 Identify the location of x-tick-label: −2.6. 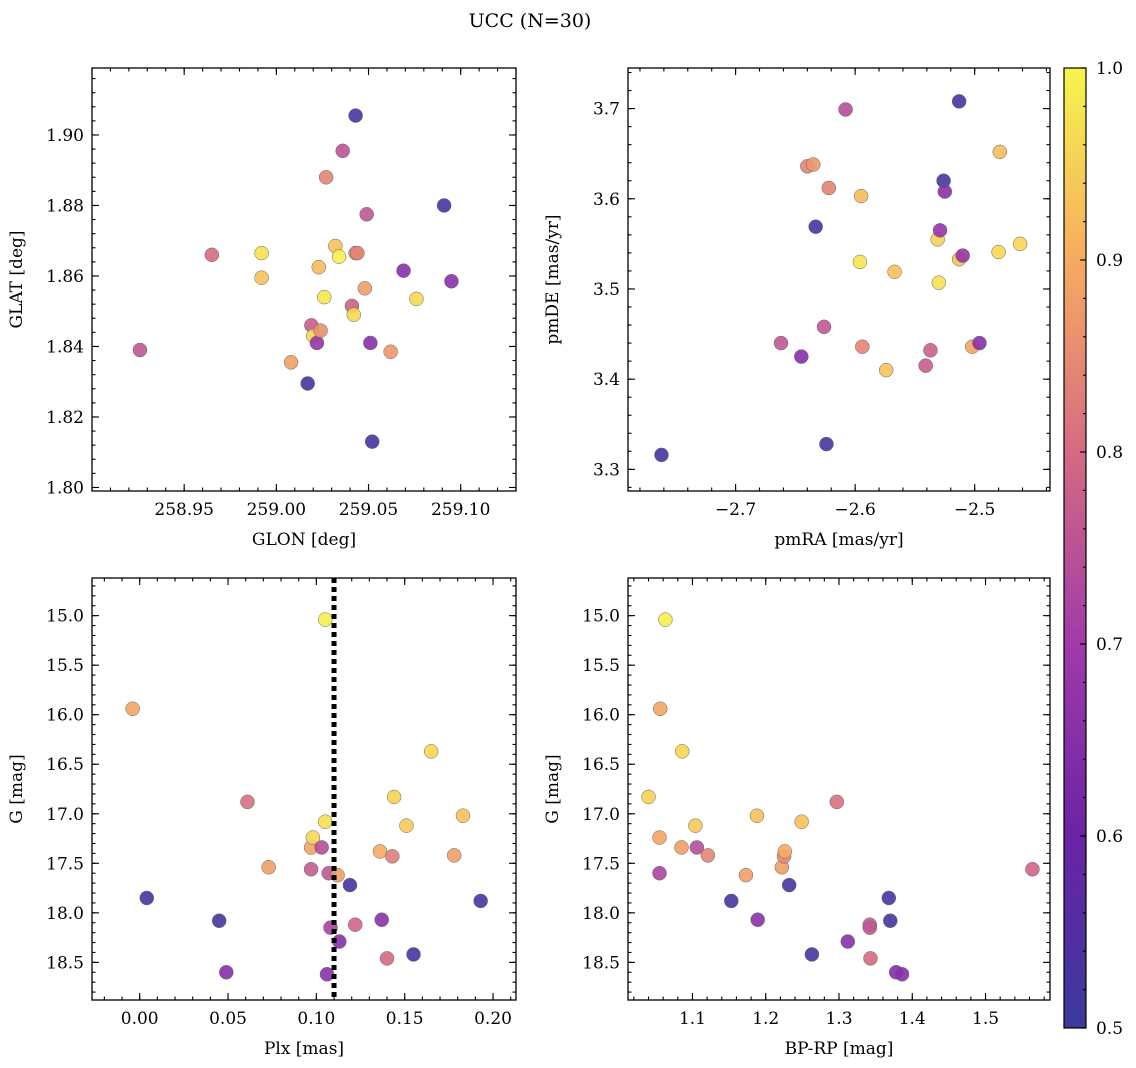
(854, 510).